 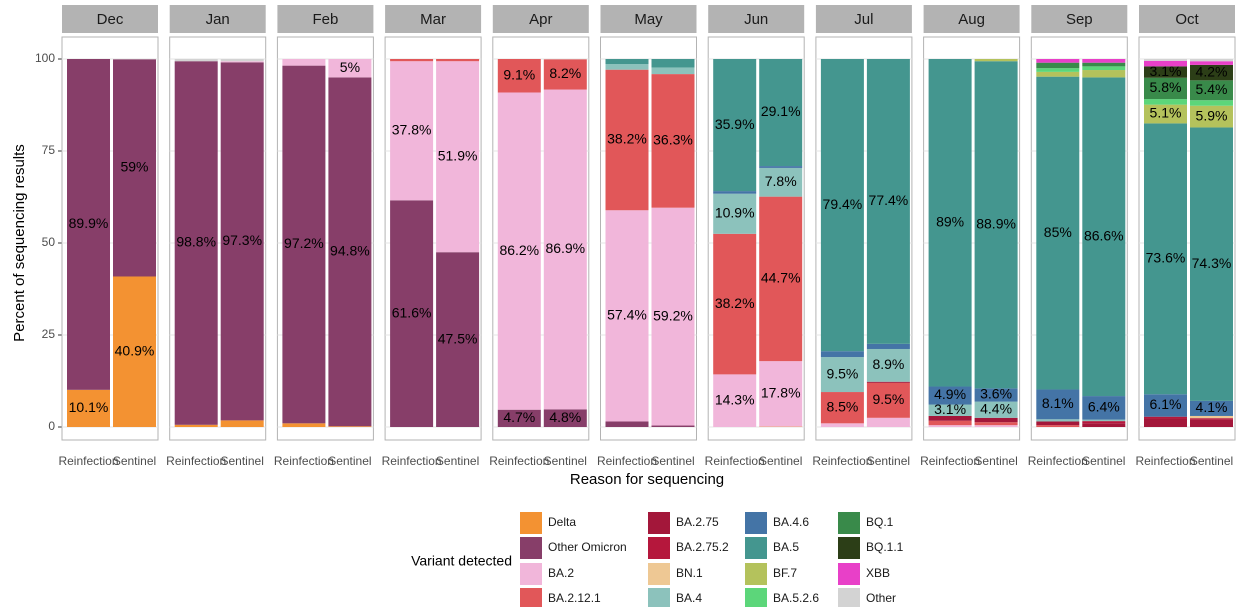 What do you see at coordinates (627, 139) in the screenshot?
I see `data-label: 38.2%` at bounding box center [627, 139].